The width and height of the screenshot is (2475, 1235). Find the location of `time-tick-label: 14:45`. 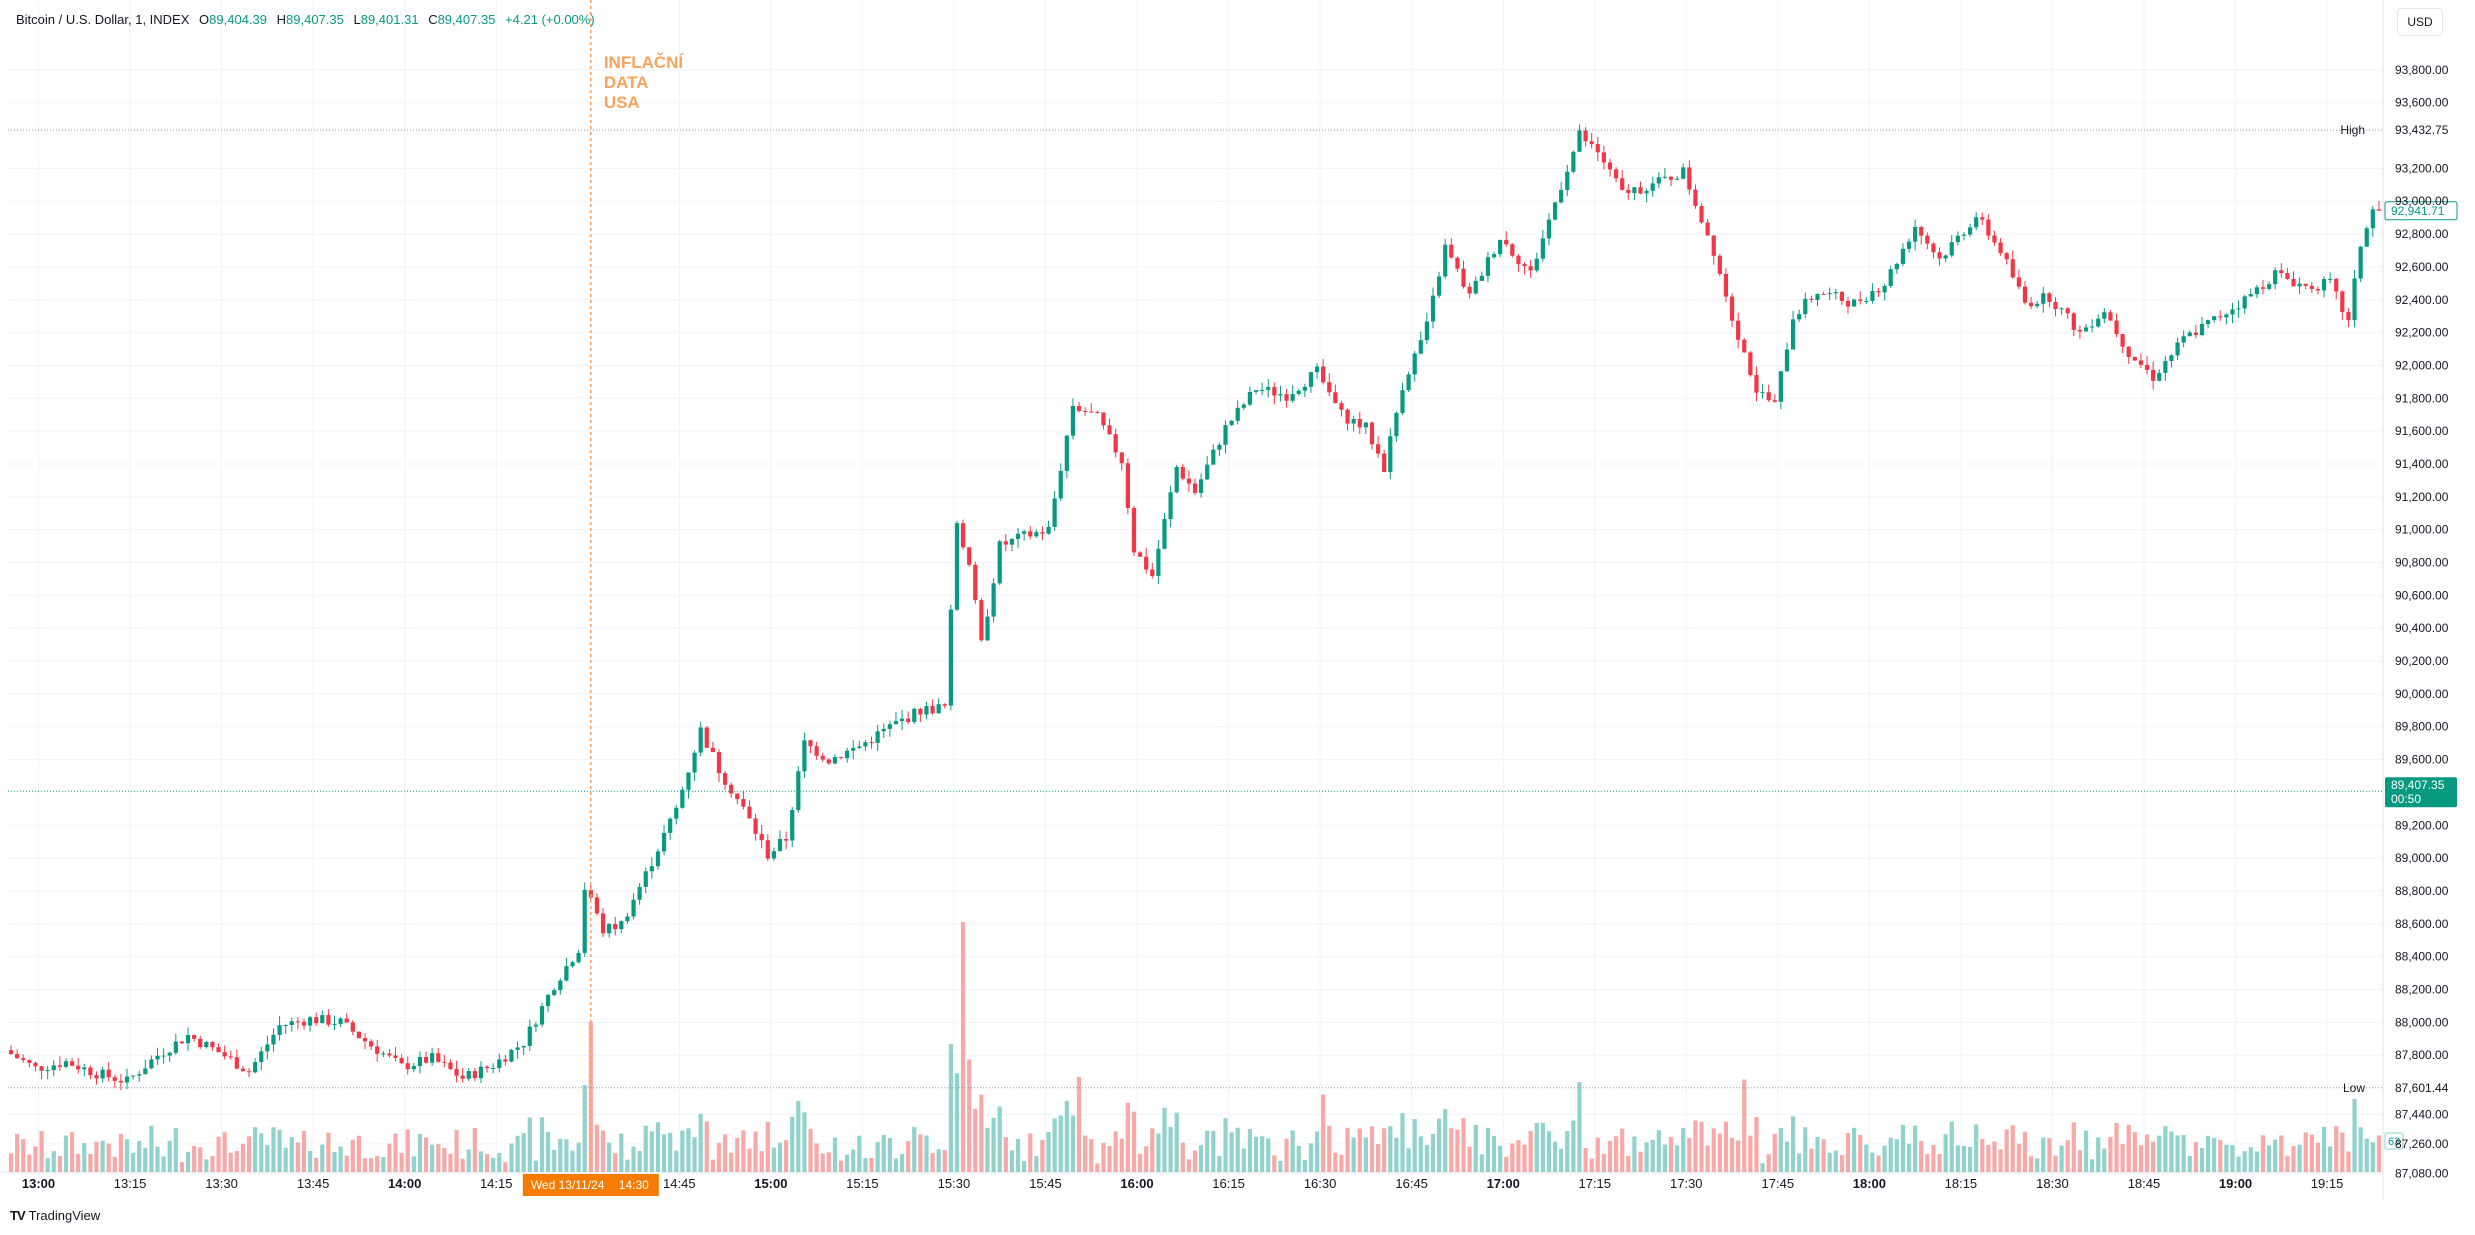

time-tick-label: 14:45 is located at coordinates (679, 1183).